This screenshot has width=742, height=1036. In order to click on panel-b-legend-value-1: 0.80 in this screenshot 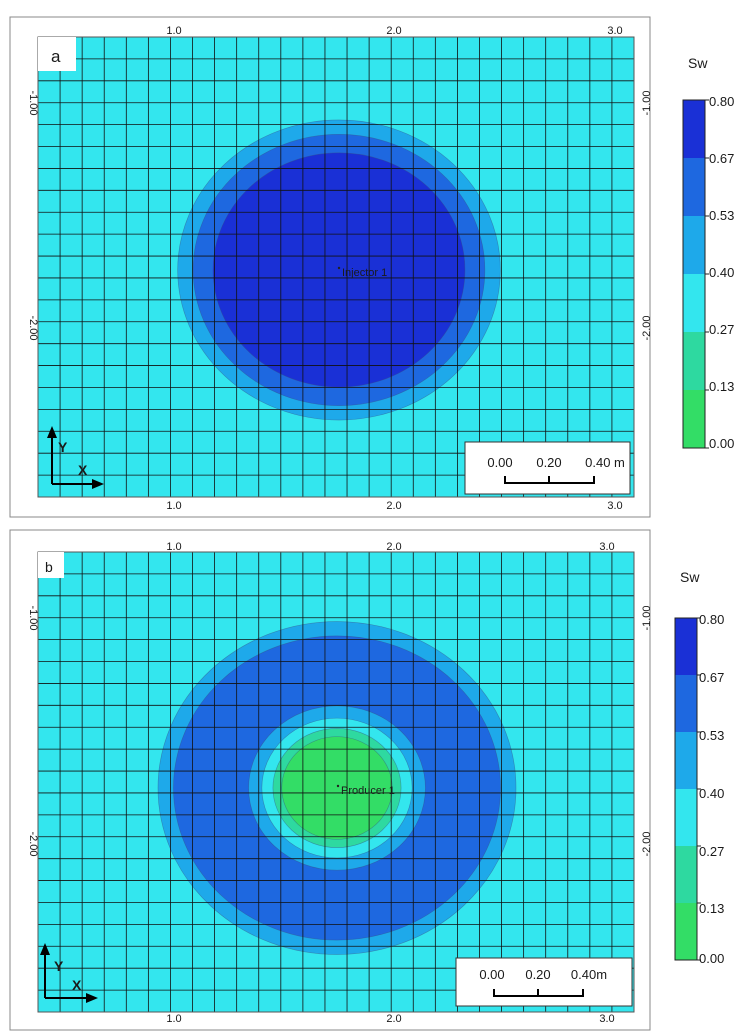, I will do `click(711, 619)`.